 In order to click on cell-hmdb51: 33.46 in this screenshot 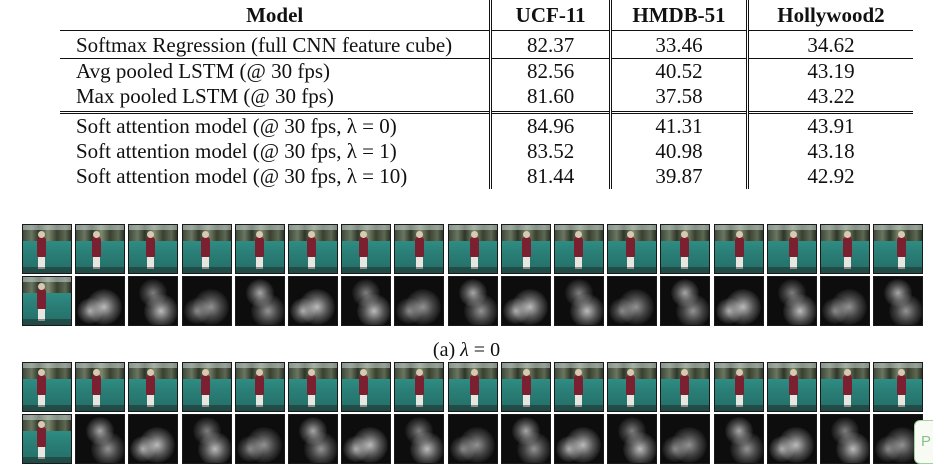, I will do `click(679, 44)`.